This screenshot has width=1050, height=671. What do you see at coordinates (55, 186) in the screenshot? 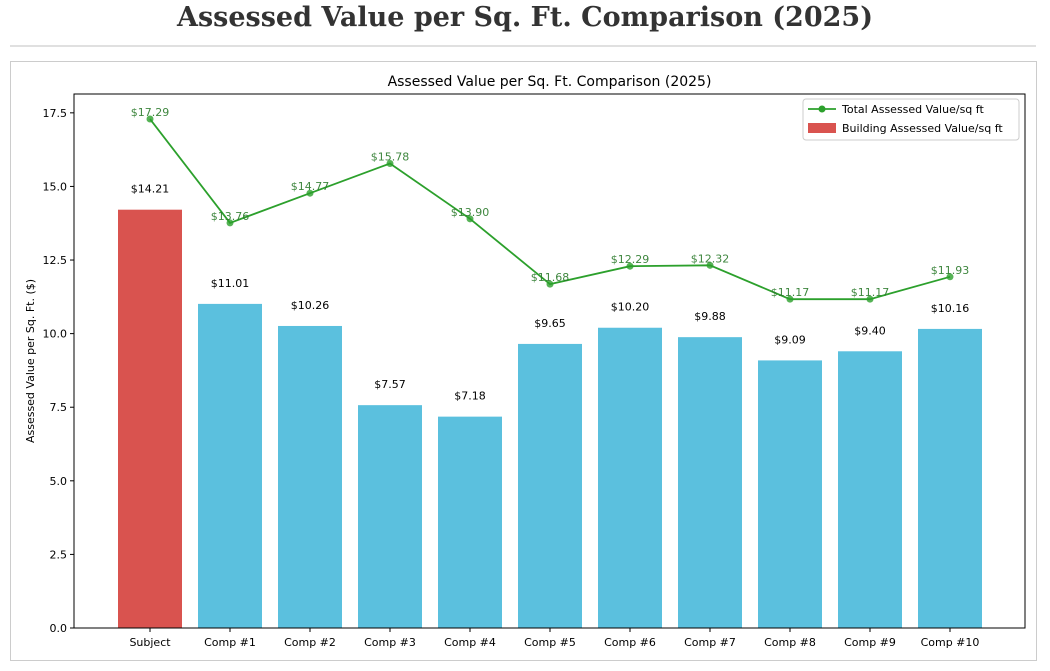
I see `y-tick-label: 15.0` at bounding box center [55, 186].